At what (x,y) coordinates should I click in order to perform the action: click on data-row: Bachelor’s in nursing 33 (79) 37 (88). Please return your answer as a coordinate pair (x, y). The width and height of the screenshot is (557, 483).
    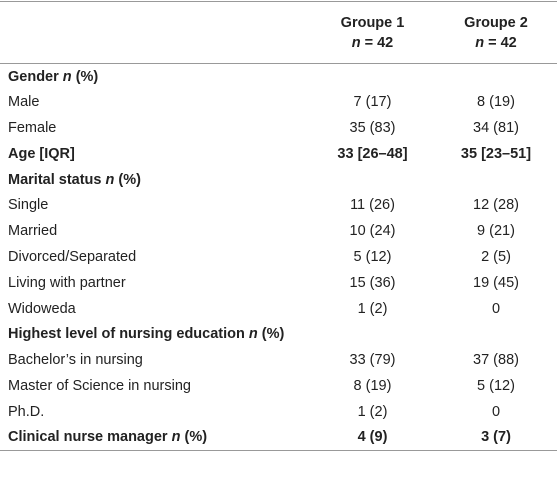
    Looking at the image, I should click on (278, 360).